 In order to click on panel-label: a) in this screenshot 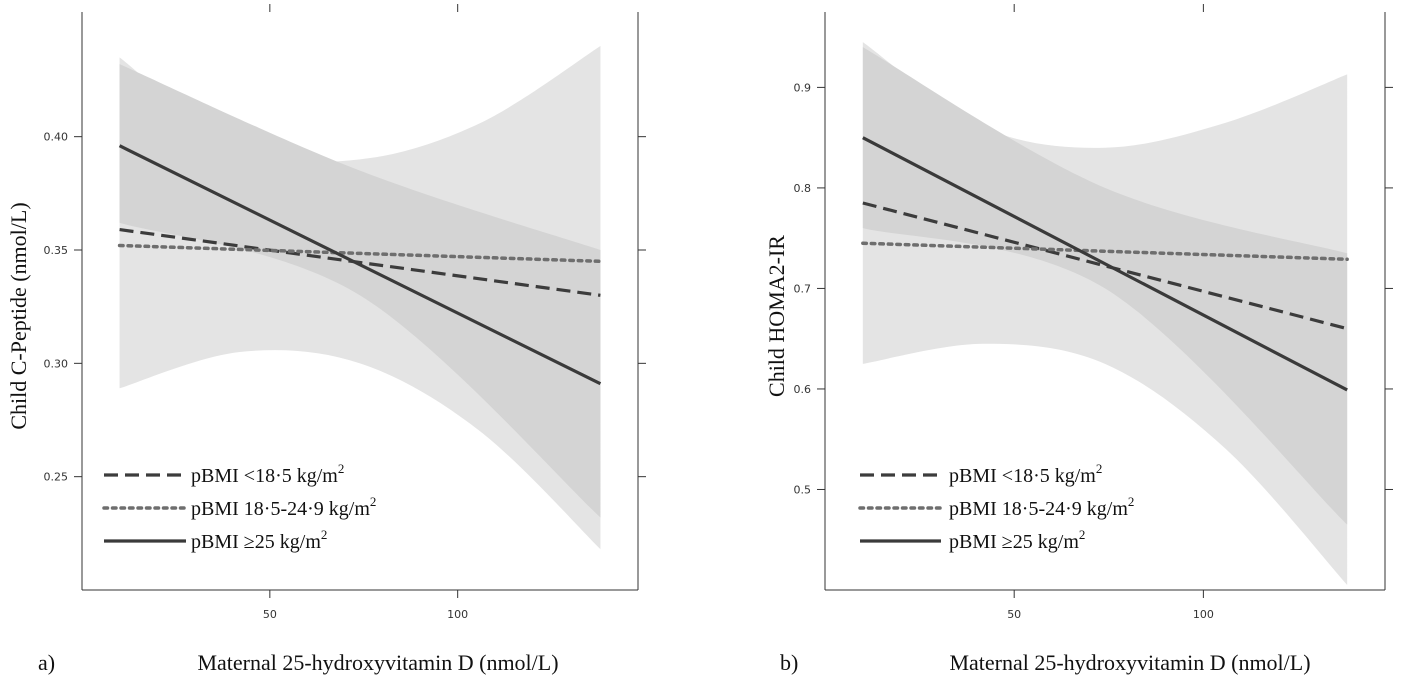, I will do `click(46, 662)`.